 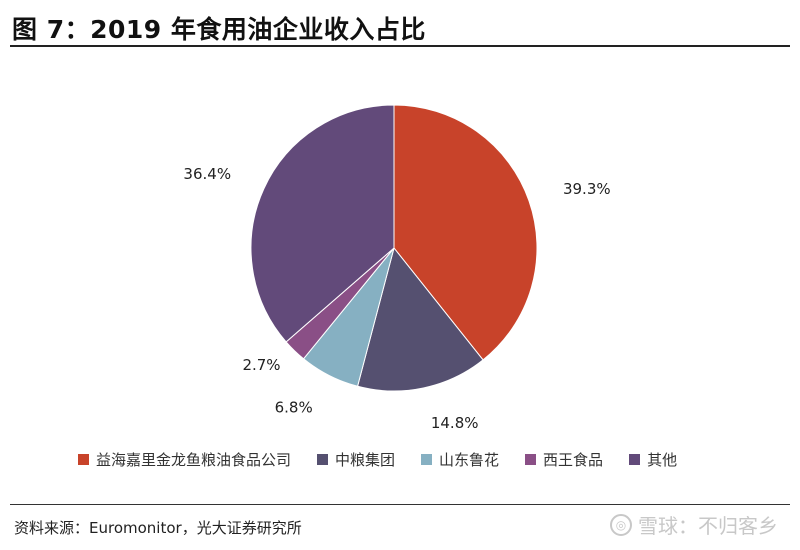 I want to click on value-label-yihai: 39.3%, so click(x=587, y=189).